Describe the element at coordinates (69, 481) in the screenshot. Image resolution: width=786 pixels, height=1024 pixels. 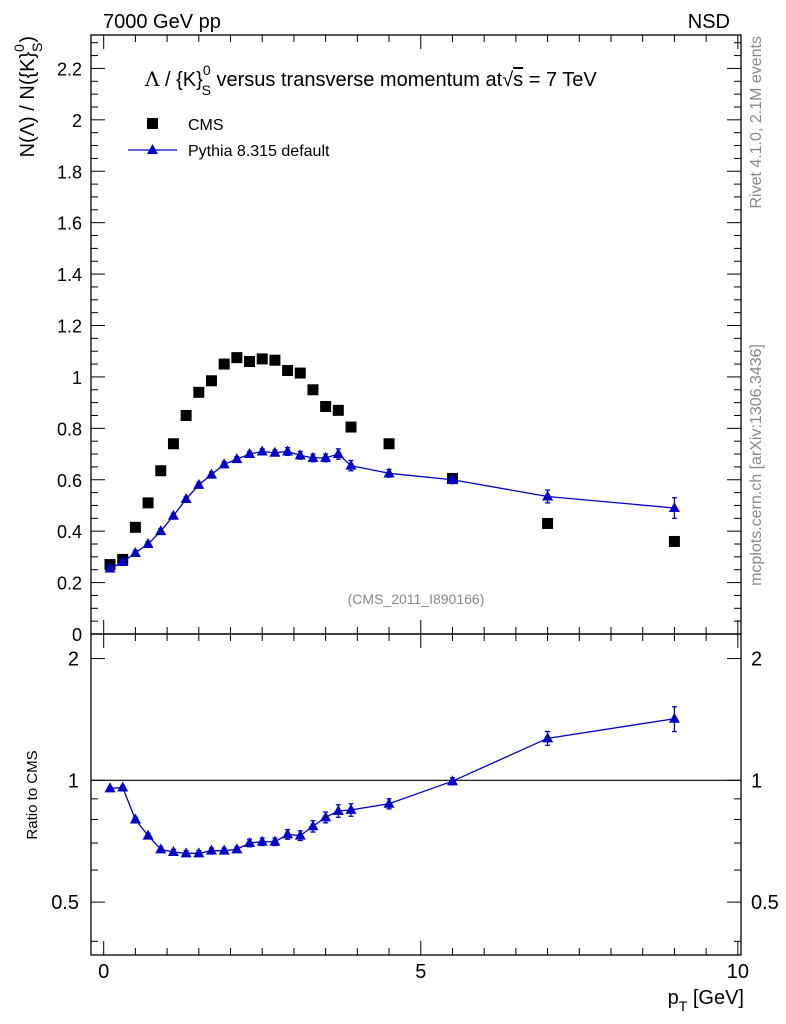
I see `main-y-tick-label: 0.6` at that location.